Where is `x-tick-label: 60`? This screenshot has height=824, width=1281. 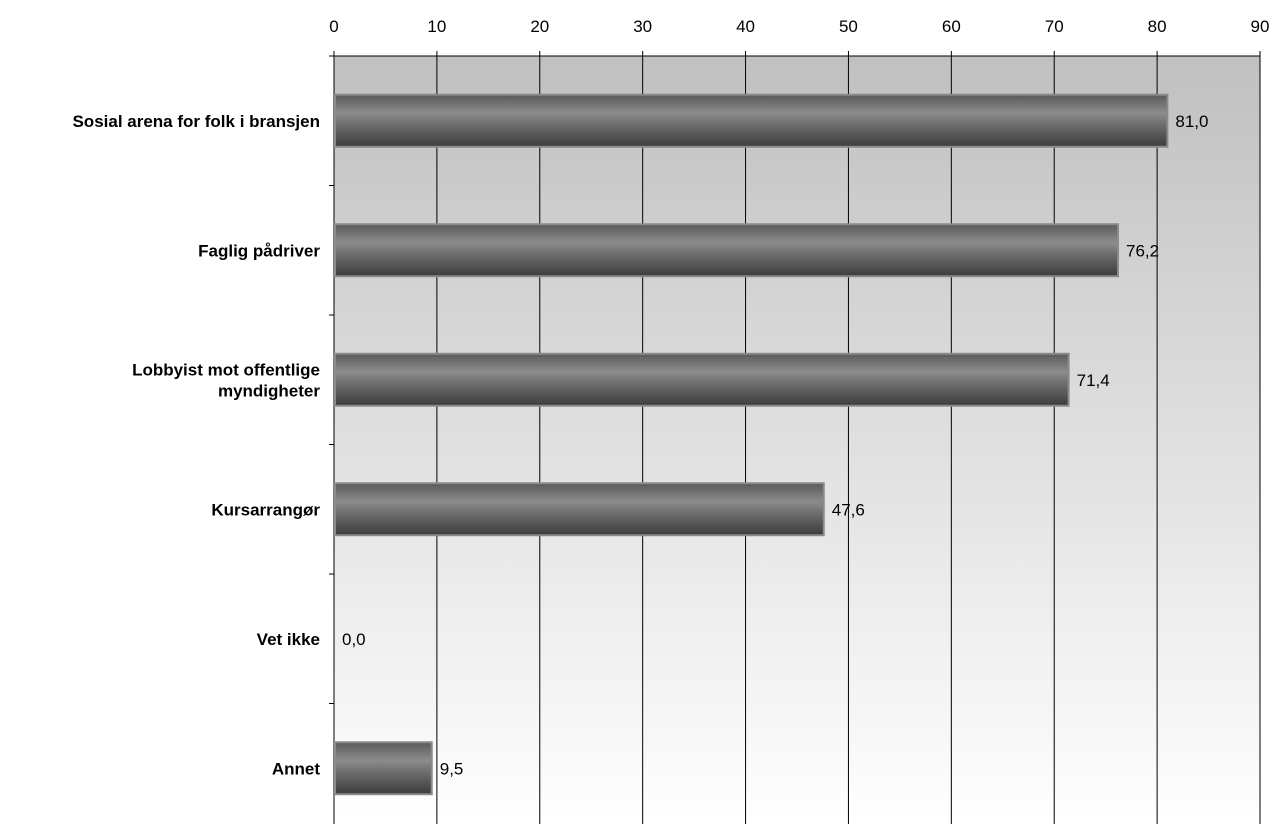
x-tick-label: 60 is located at coordinates (951, 26).